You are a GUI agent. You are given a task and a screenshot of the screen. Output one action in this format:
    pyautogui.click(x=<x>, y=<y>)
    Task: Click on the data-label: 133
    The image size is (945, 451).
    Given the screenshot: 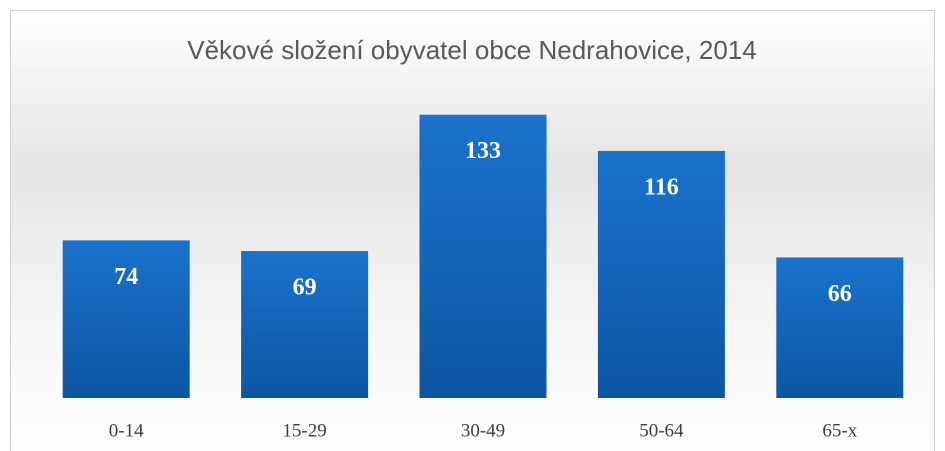 What is the action you would take?
    pyautogui.click(x=483, y=151)
    